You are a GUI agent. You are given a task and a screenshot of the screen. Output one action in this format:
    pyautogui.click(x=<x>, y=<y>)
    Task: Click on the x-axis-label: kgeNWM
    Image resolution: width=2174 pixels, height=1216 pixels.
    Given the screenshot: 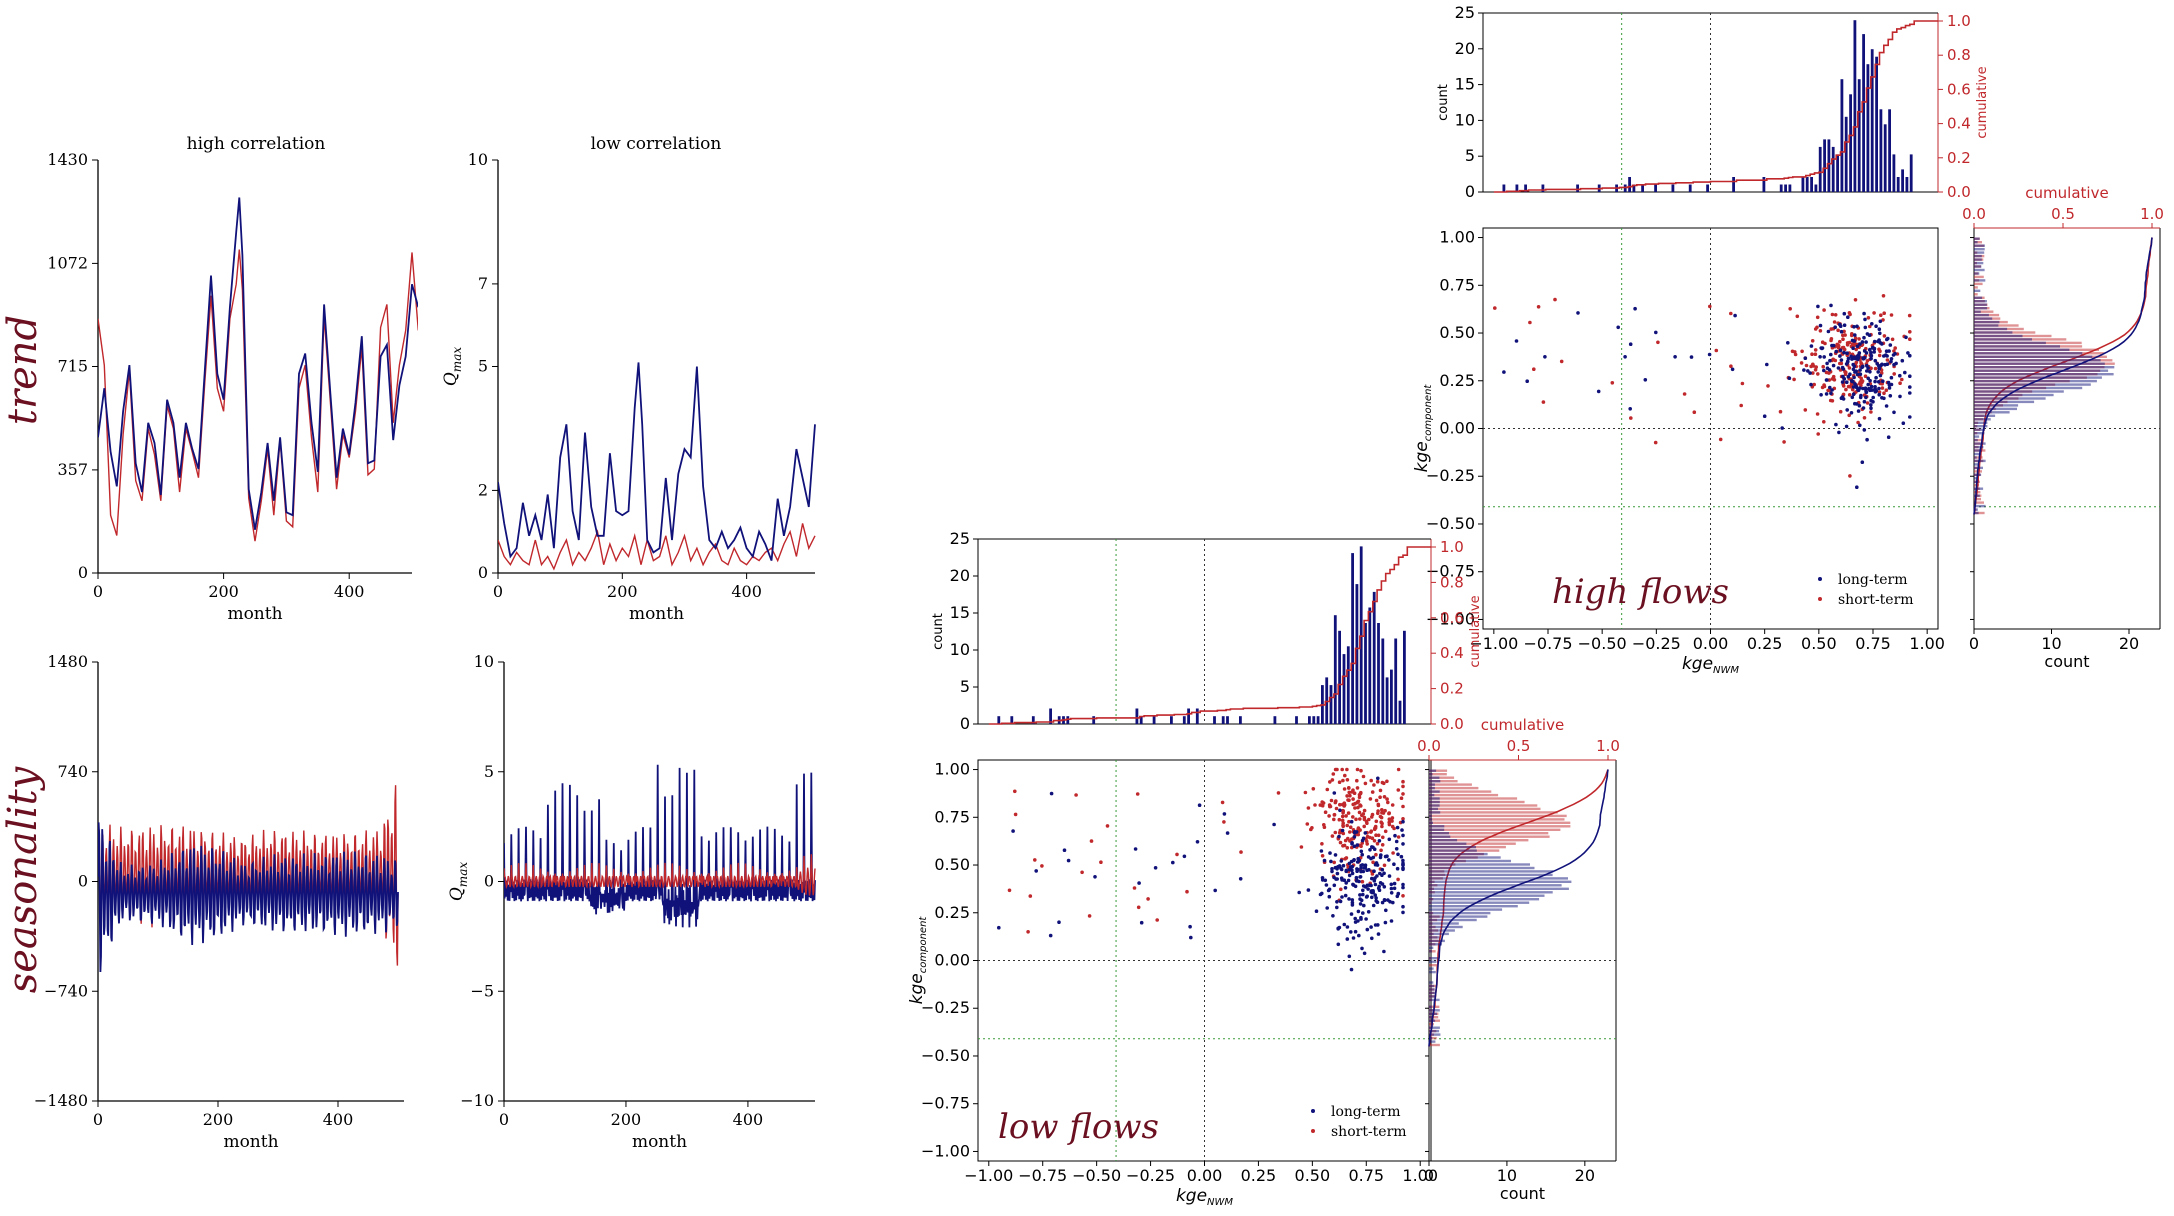 What is the action you would take?
    pyautogui.click(x=1204, y=1197)
    